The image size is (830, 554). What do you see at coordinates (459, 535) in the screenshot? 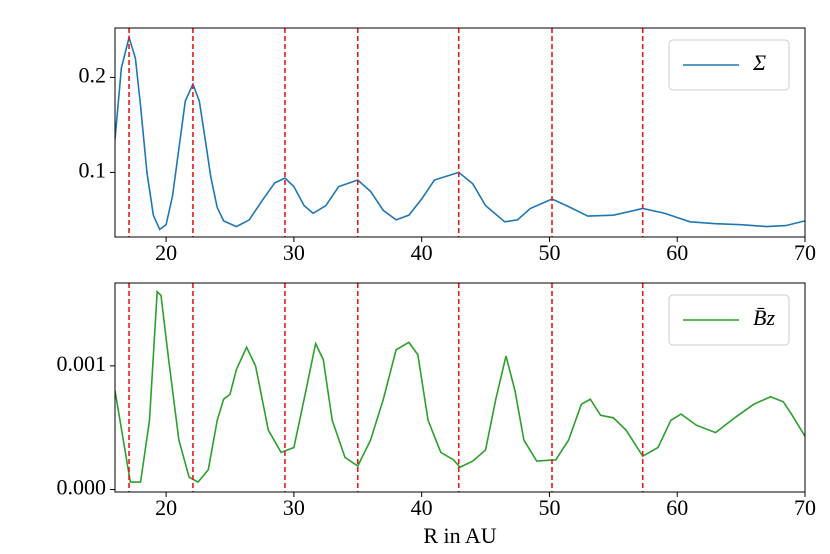
I see `x-axis-label: R in AU` at bounding box center [459, 535].